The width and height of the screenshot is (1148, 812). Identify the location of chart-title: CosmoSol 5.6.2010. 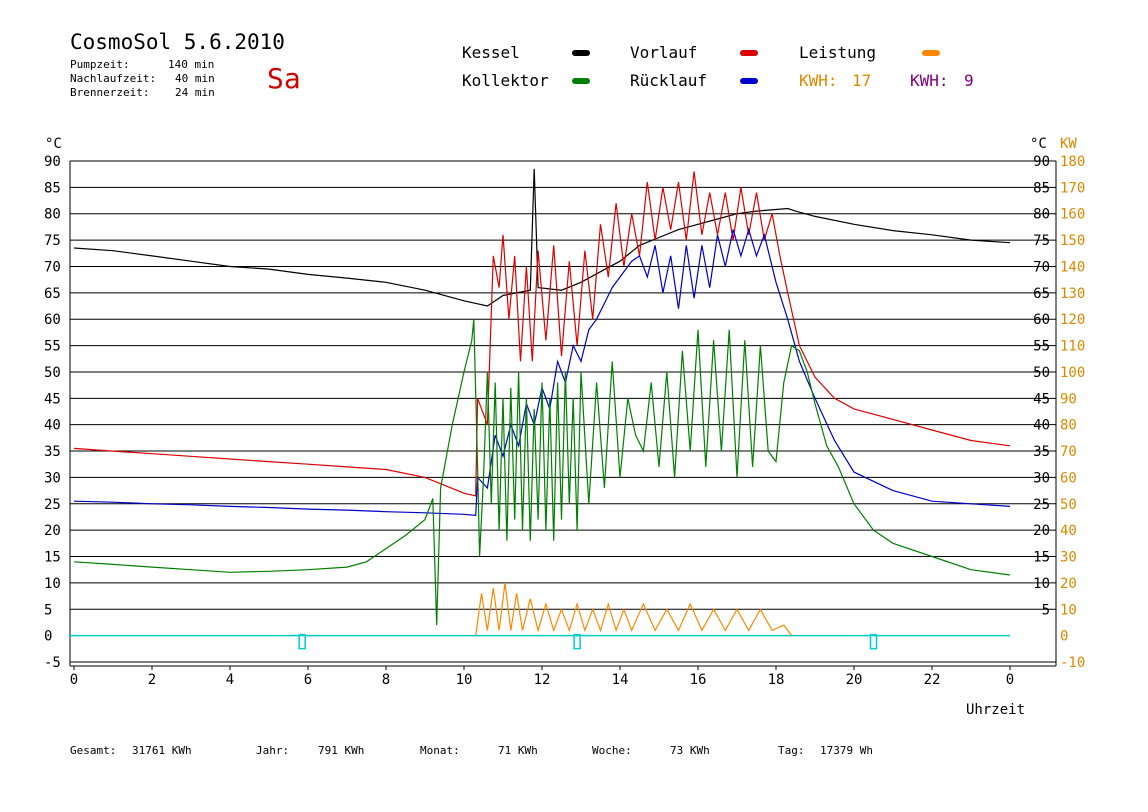
(177, 42).